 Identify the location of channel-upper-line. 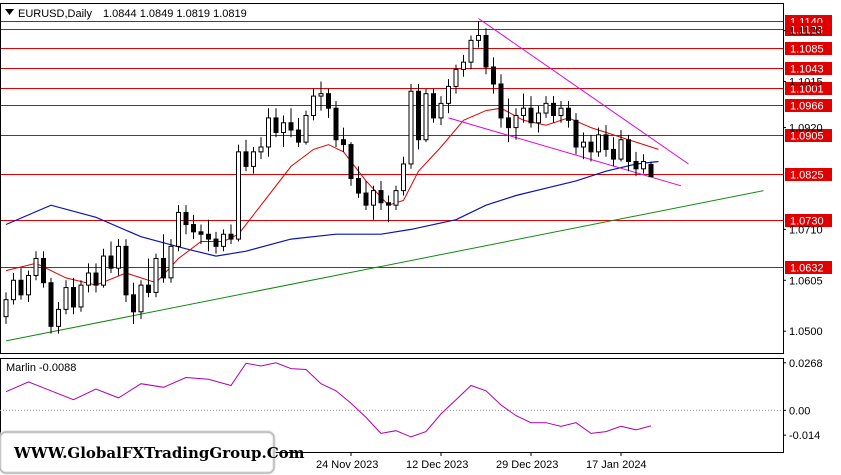
(583, 91).